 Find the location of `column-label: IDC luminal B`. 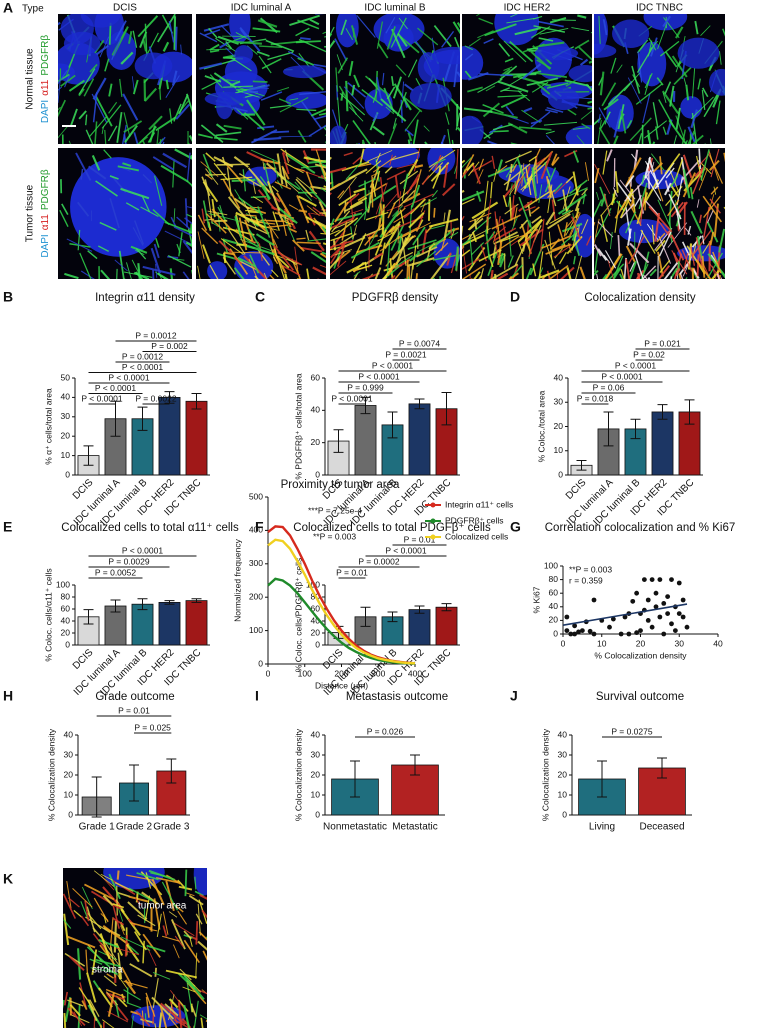

column-label: IDC luminal B is located at coordinates (394, 8).